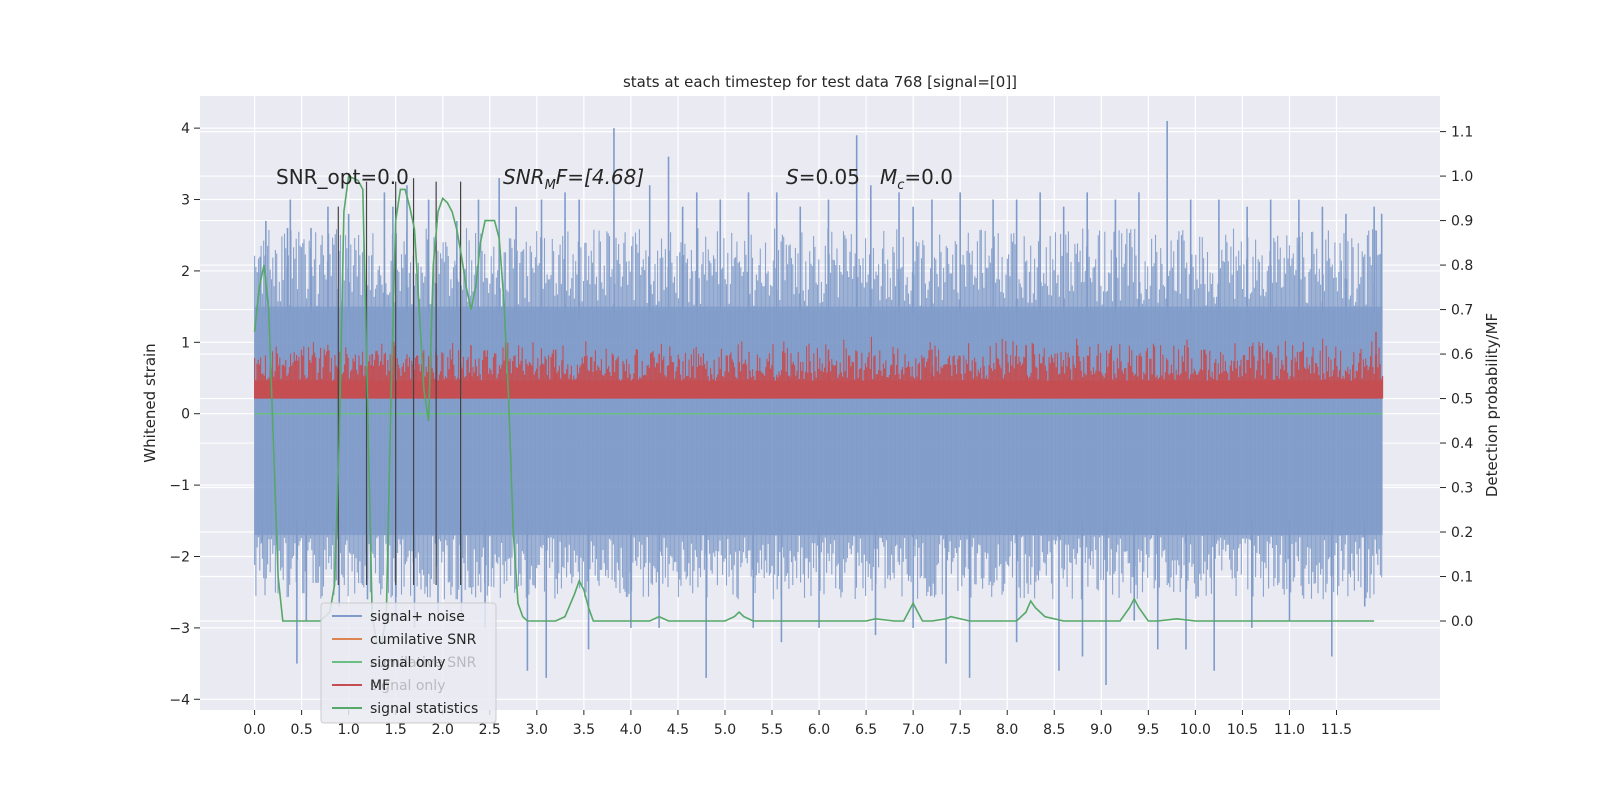  I want to click on y2-tick-label-3: 0.3, so click(1462, 489).